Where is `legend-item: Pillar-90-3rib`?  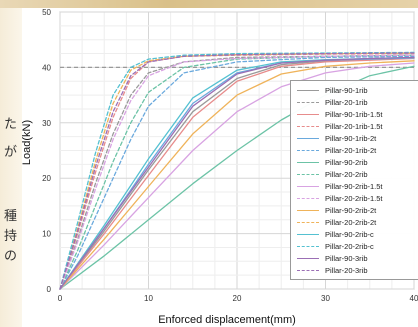
legend-item: Pillar-90-3rib is located at coordinates (354, 259).